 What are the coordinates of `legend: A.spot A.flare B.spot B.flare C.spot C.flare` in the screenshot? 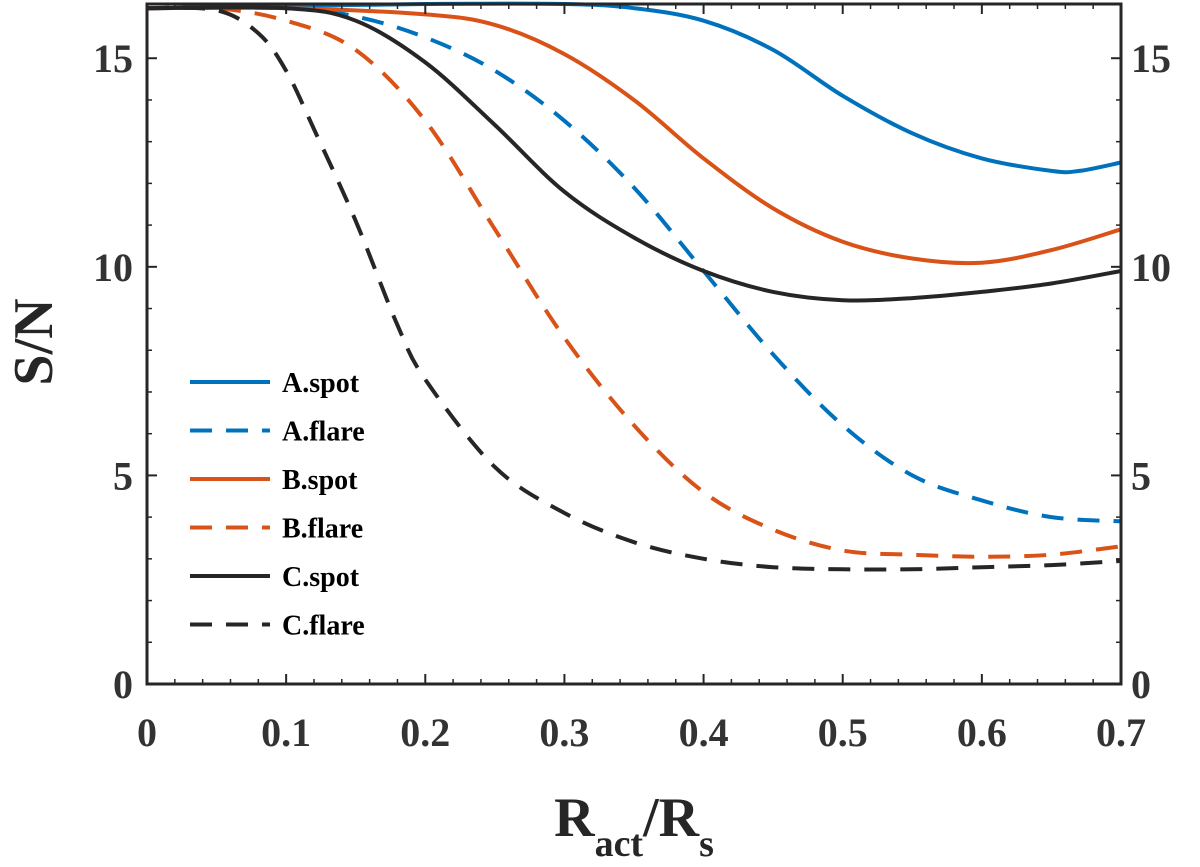 It's located at (277, 505).